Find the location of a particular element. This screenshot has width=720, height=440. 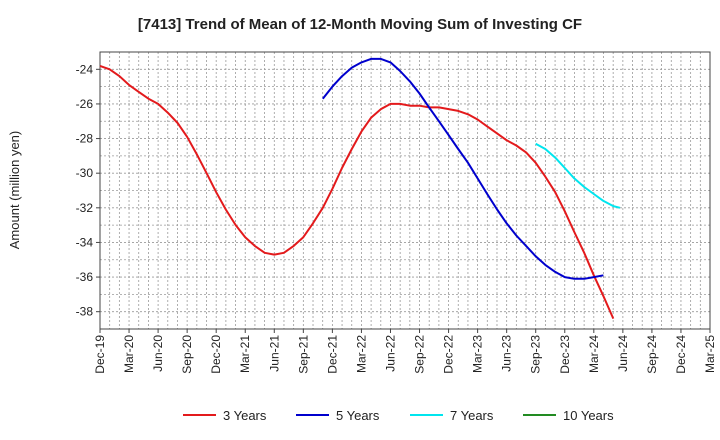

legend-label: 5 Years is located at coordinates (358, 415).